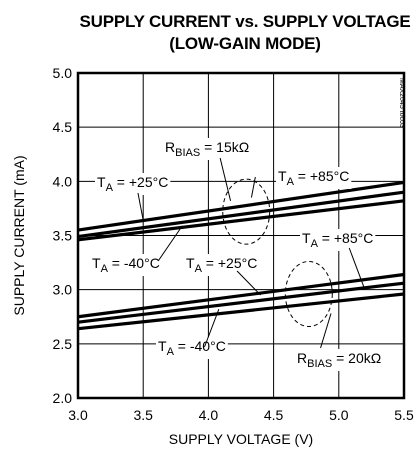 The width and height of the screenshot is (415, 455). I want to click on annotation-ta40_top: TA = -40°C, so click(126, 265).